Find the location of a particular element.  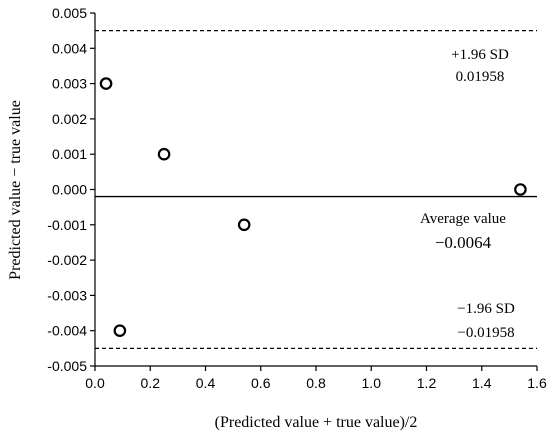

x-tick-label: 0.4 is located at coordinates (206, 383).